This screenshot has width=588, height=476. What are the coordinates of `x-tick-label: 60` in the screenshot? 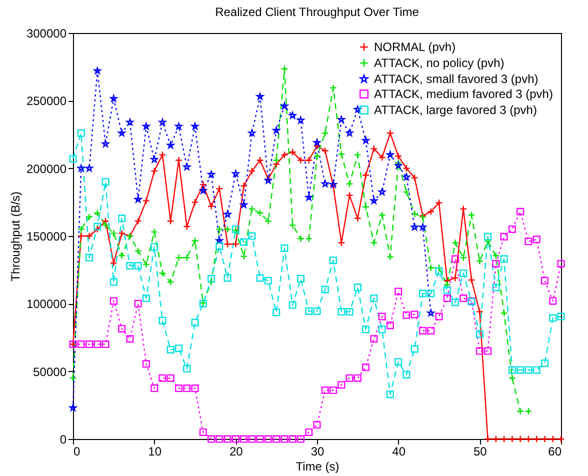 It's located at (555, 451).